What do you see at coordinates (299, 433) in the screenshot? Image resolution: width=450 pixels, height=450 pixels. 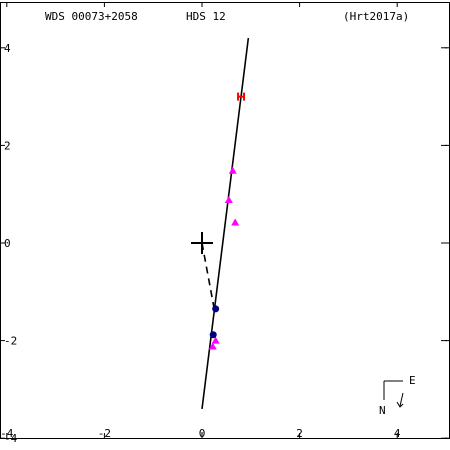 I see `x-tick-label: 2` at bounding box center [299, 433].